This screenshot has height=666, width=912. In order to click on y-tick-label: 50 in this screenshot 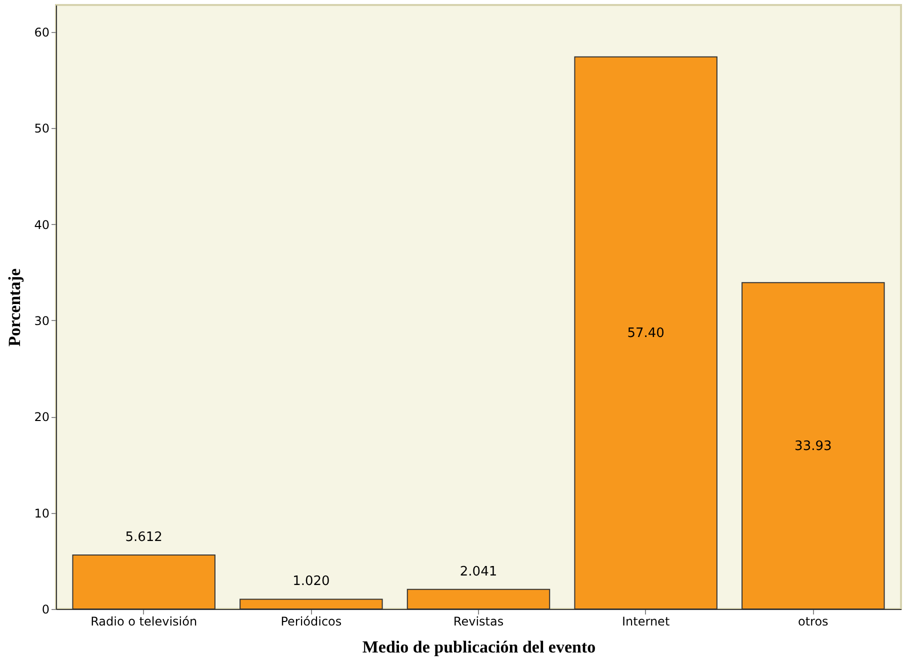, I will do `click(42, 129)`.